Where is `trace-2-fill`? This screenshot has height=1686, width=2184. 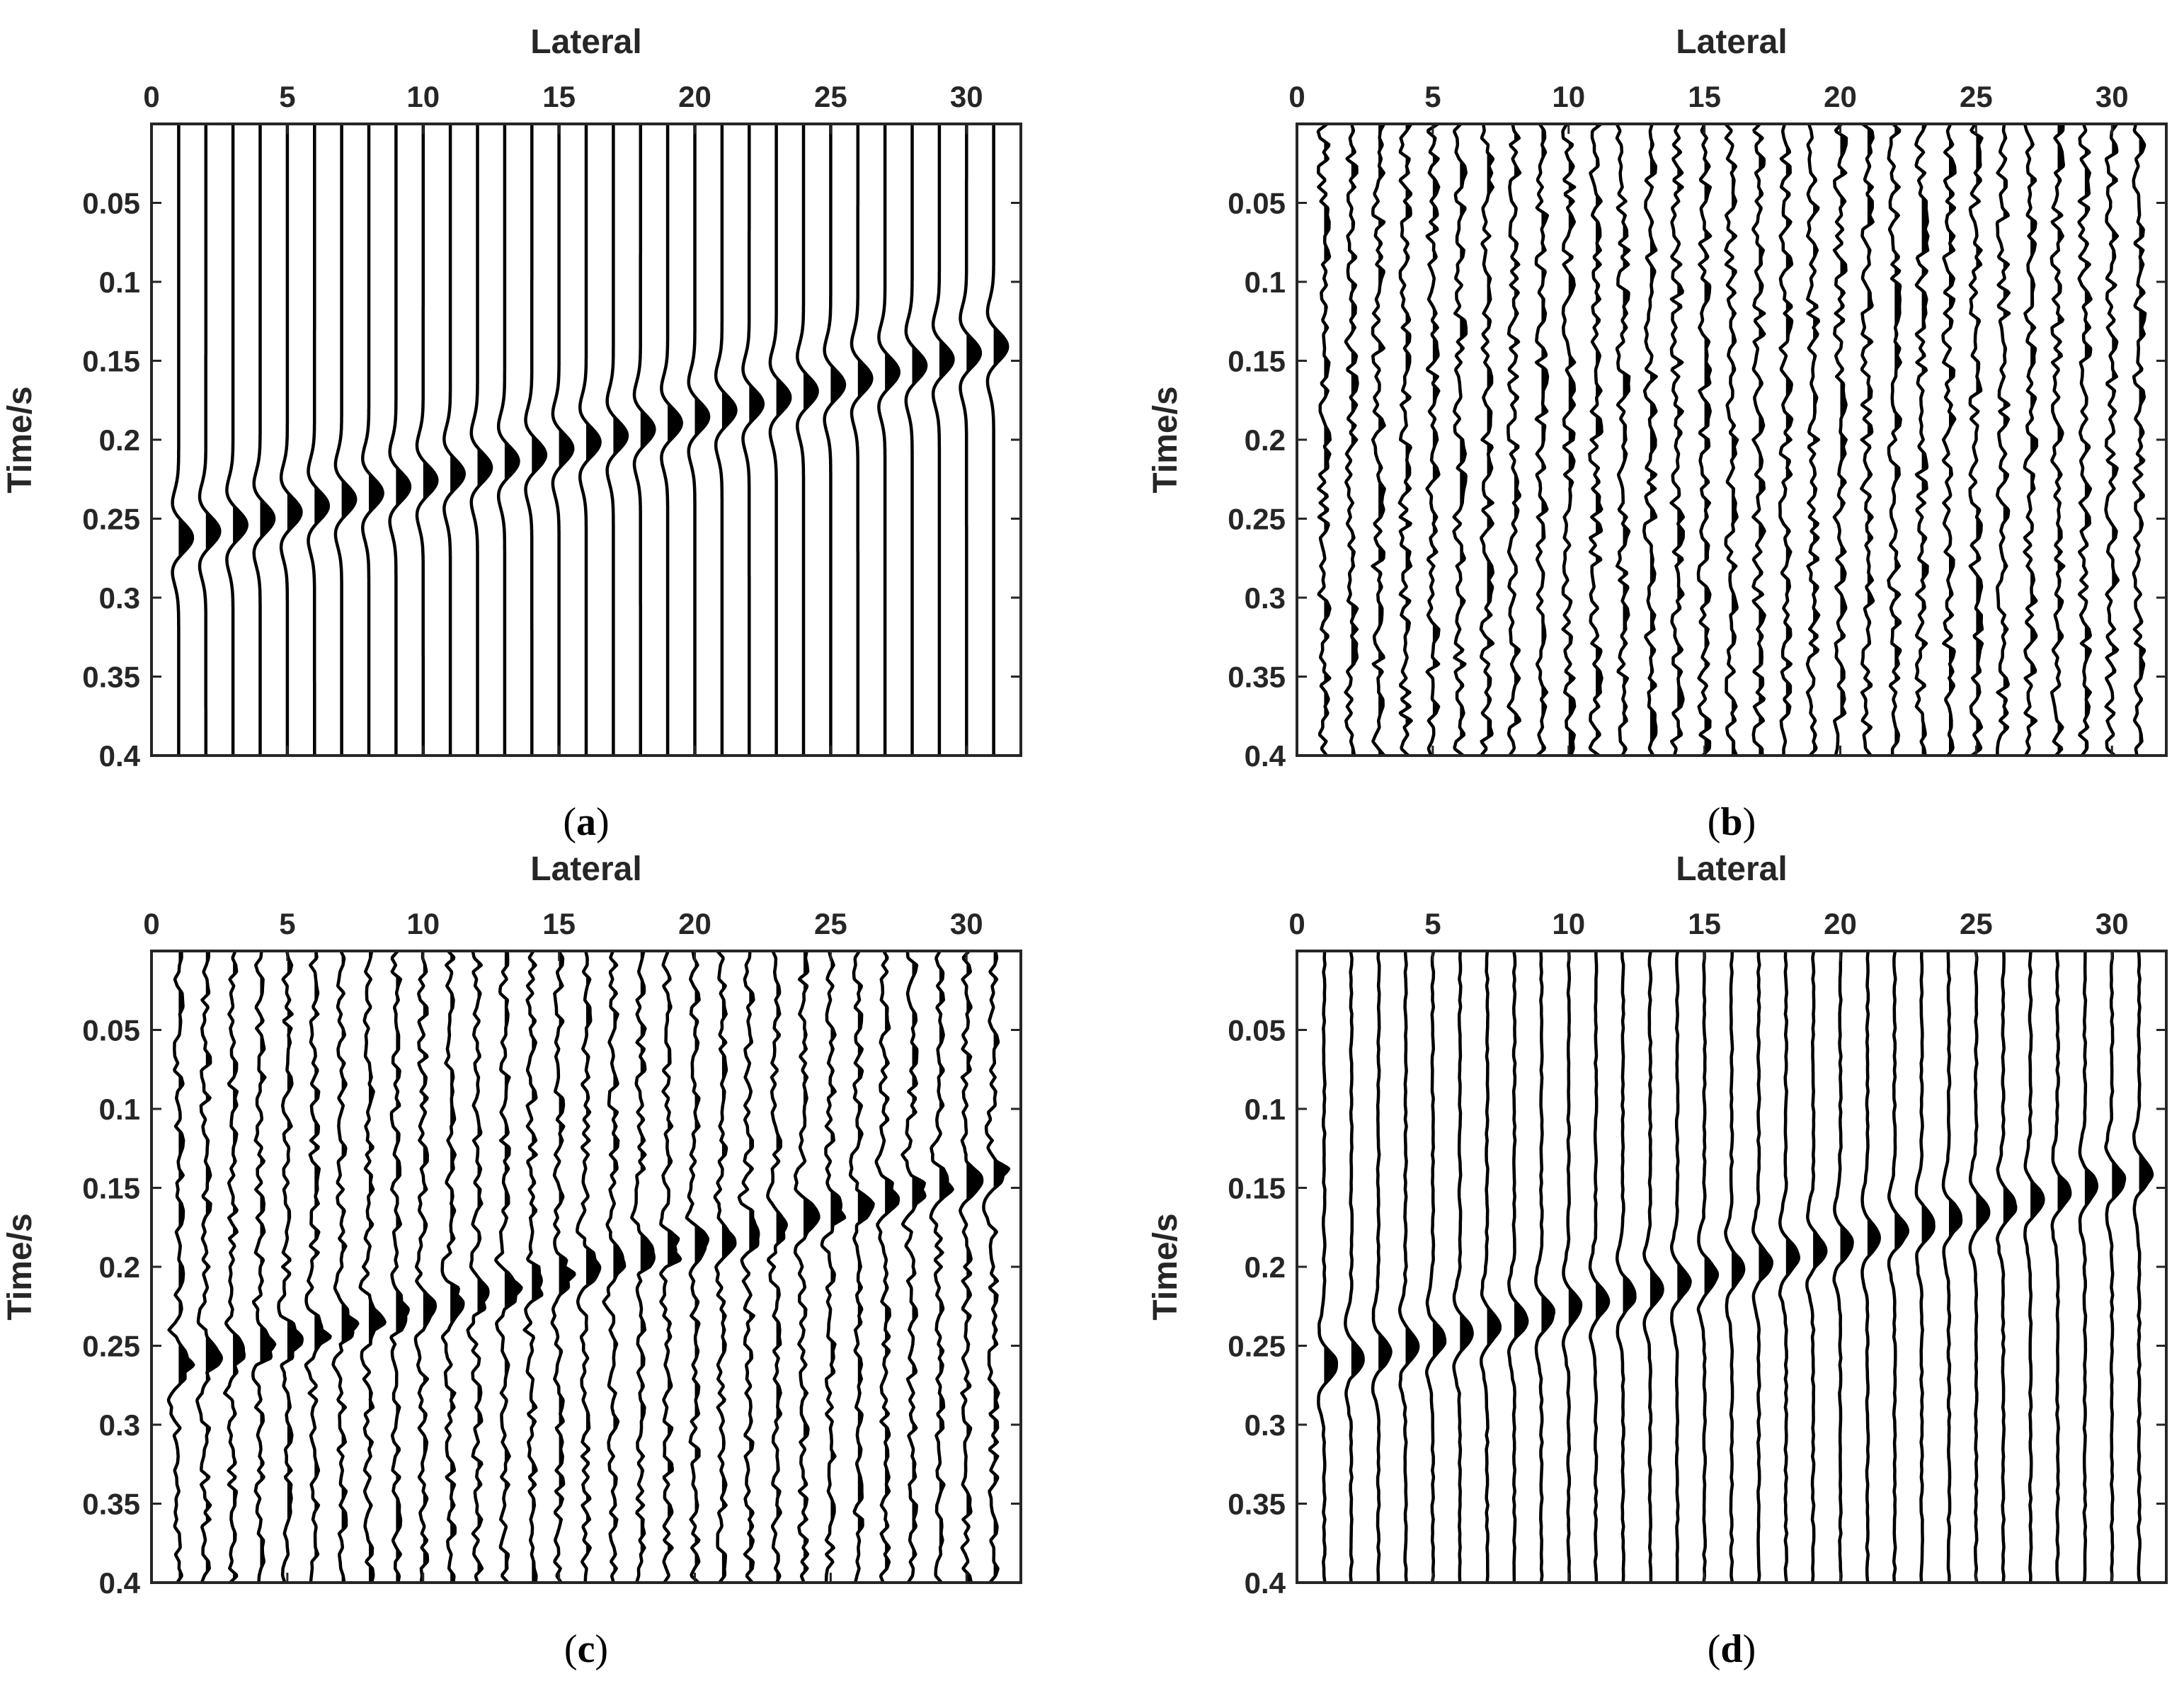
trace-2-fill is located at coordinates (212, 532).